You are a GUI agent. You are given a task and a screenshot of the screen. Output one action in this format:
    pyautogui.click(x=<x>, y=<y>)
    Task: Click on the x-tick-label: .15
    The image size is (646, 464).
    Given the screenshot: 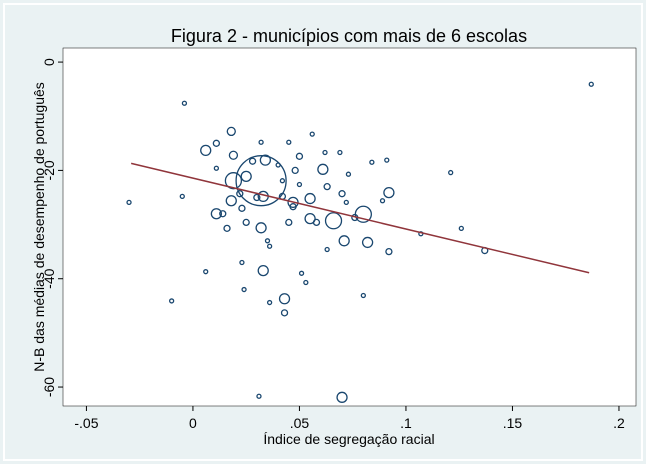 What is the action you would take?
    pyautogui.click(x=513, y=423)
    